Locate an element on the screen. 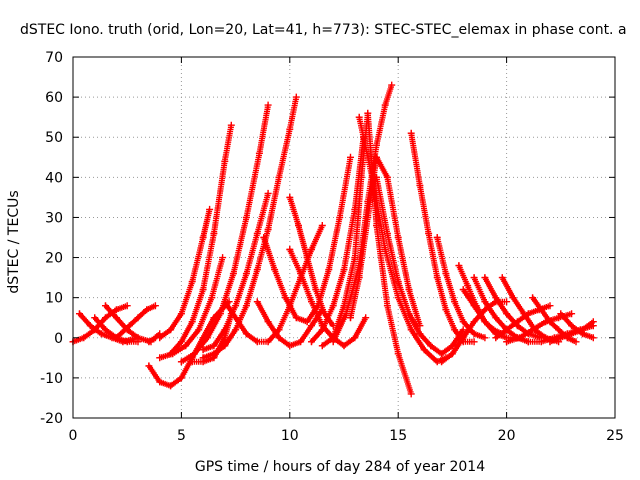 The width and height of the screenshot is (640, 480). y-axis-label: dSTEC / TECUs is located at coordinates (14, 241).